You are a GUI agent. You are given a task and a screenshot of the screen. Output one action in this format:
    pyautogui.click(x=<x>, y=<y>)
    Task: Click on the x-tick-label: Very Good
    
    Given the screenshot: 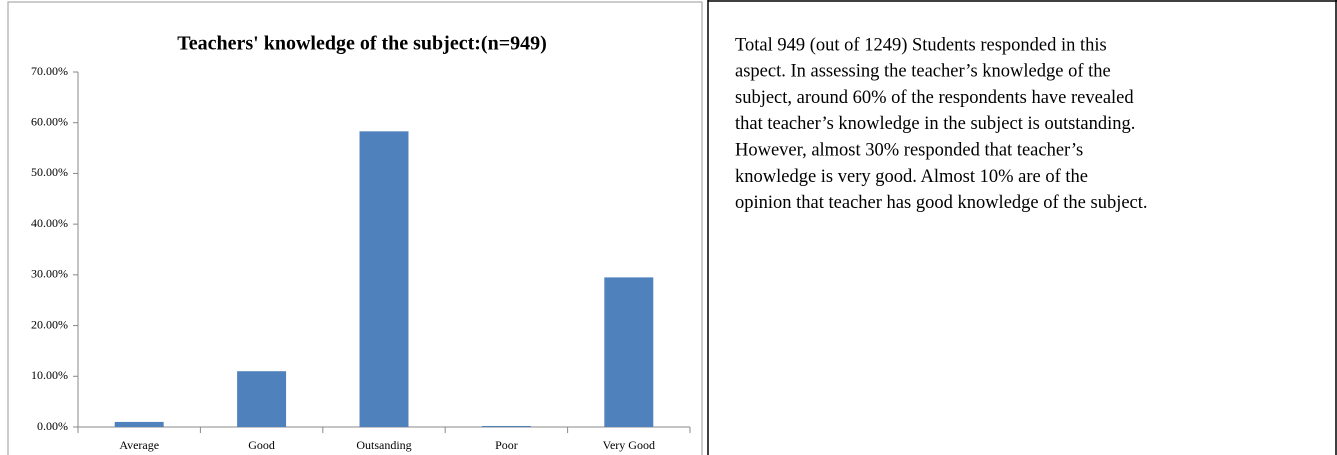 What is the action you would take?
    pyautogui.click(x=629, y=445)
    